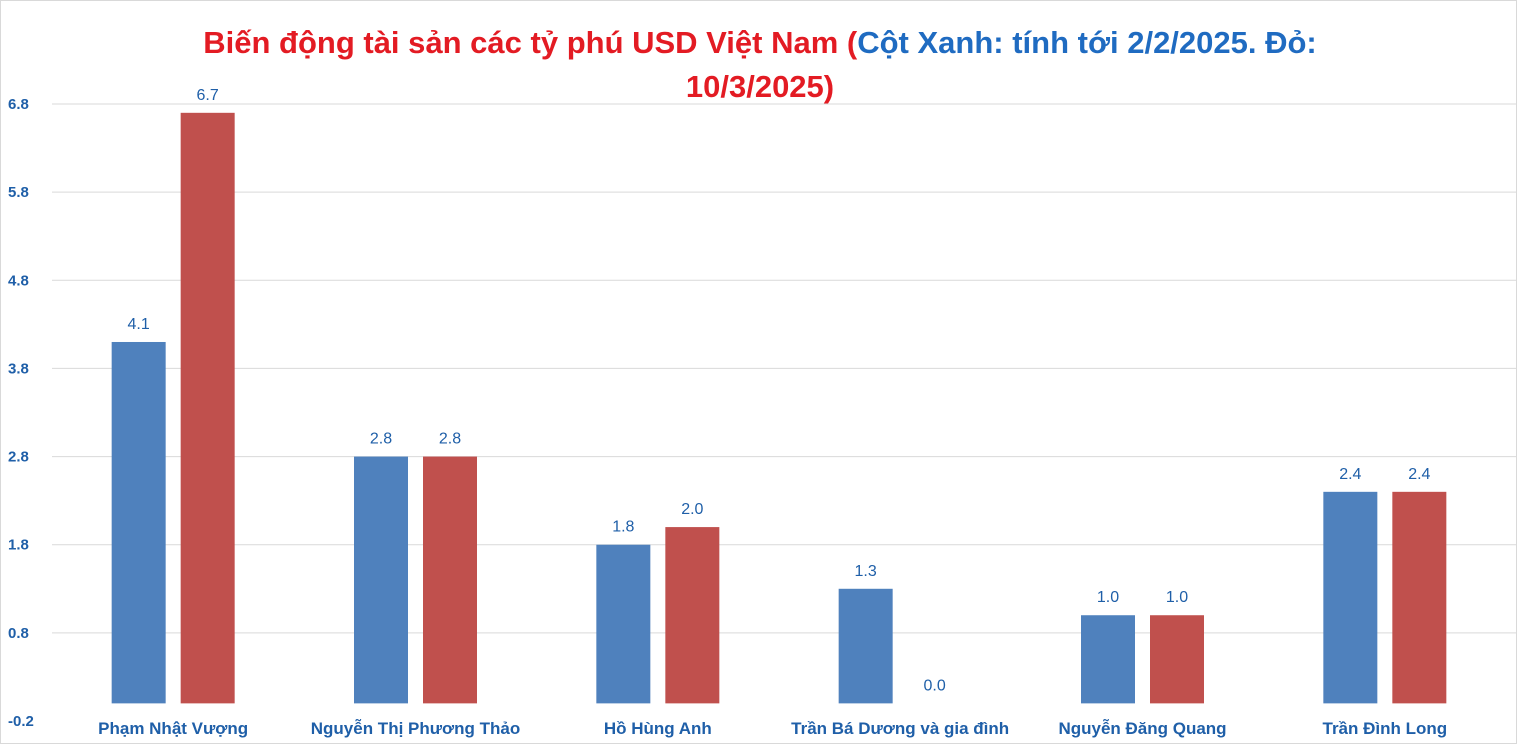 The image size is (1519, 746). Describe the element at coordinates (139, 324) in the screenshot. I see `data-label: 4.1` at that location.